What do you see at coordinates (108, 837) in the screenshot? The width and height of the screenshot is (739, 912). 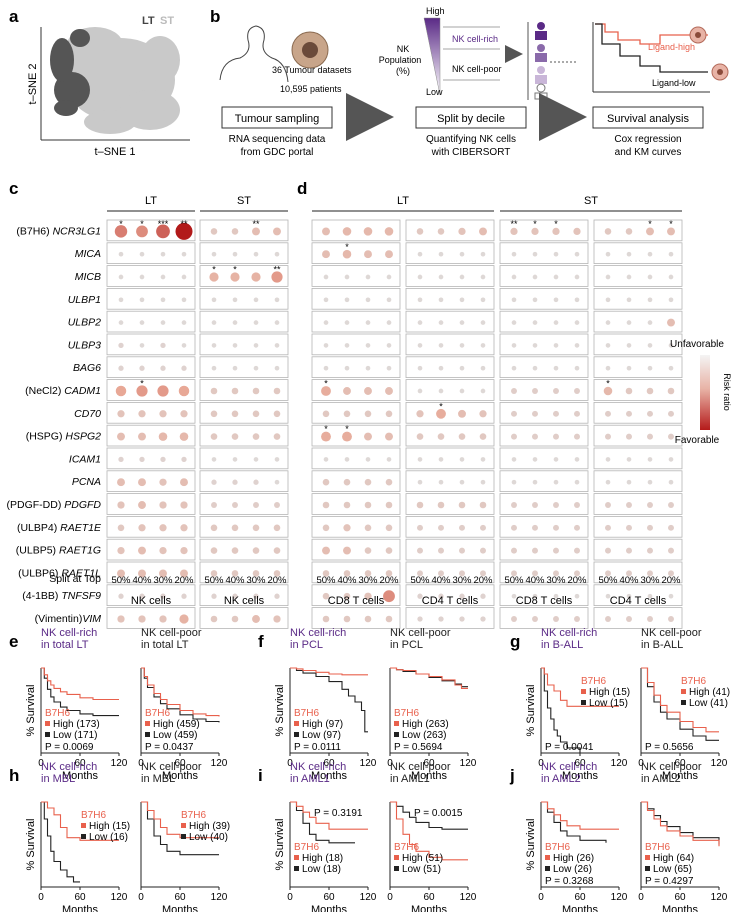 I see `km-legend-low: Low (16)` at bounding box center [108, 837].